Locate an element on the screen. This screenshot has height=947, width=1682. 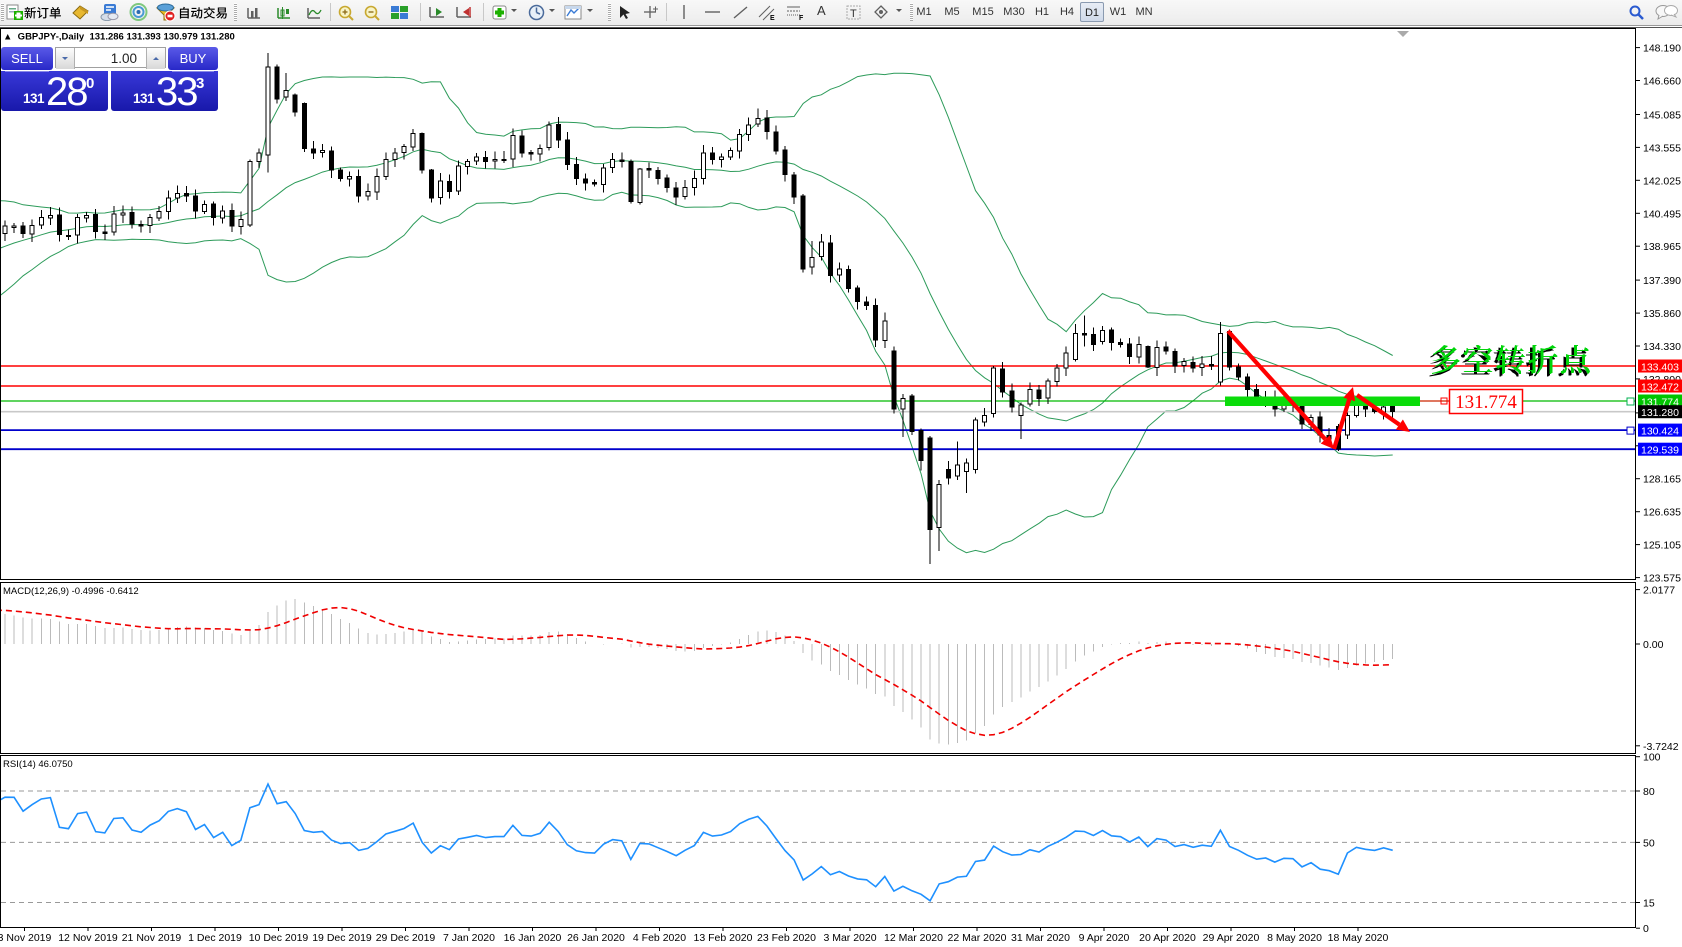
svg-text: 20 Apr 2020 is located at coordinates (1167, 938).